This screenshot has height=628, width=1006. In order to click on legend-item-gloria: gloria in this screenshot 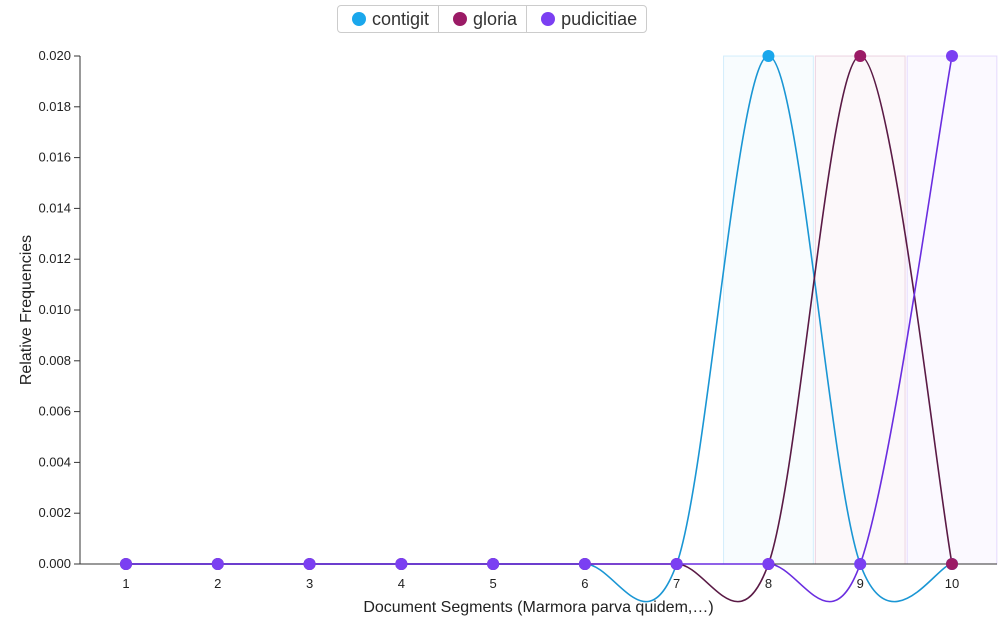, I will do `click(483, 19)`.